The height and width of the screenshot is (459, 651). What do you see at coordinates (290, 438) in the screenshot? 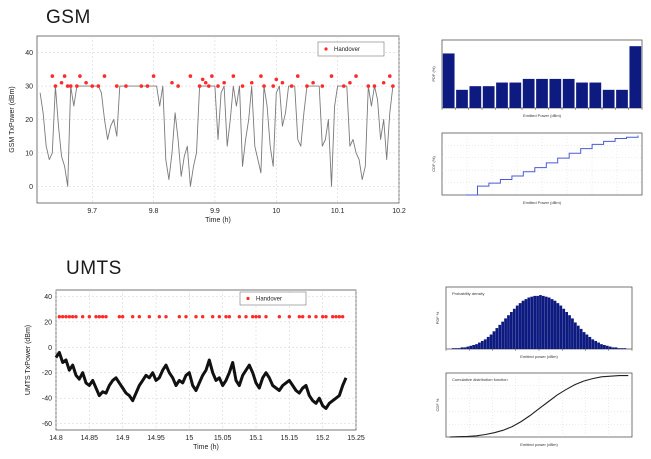
I see `x-tick-label: 15.15` at bounding box center [290, 438].